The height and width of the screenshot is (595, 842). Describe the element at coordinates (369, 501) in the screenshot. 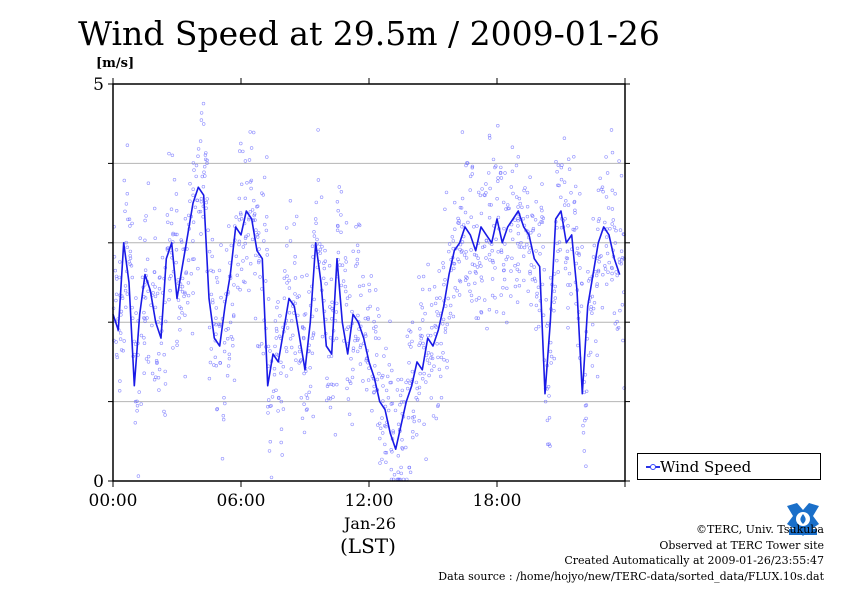

I see `x-tick-label: 12:00` at that location.